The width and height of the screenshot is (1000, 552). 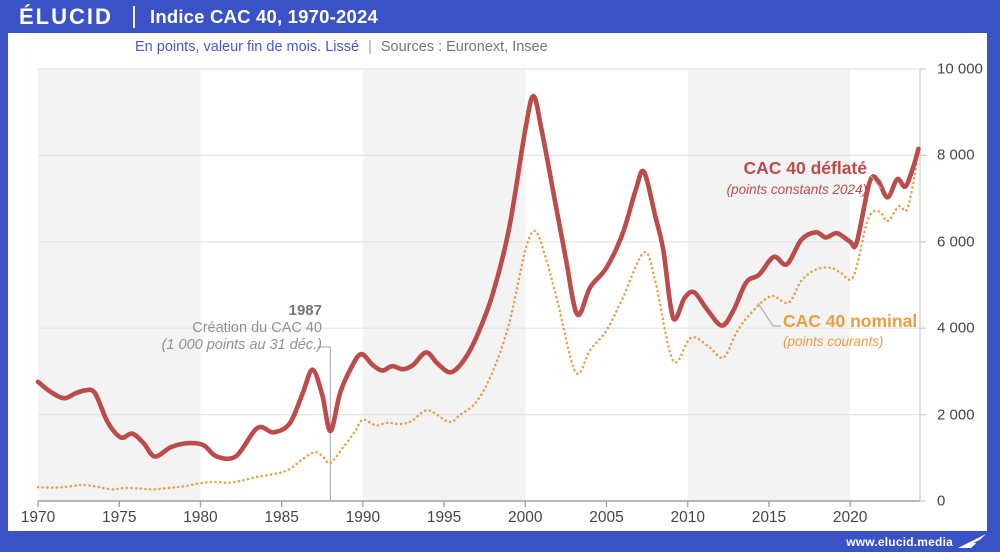 What do you see at coordinates (200, 517) in the screenshot?
I see `x-axis-label: 1980` at bounding box center [200, 517].